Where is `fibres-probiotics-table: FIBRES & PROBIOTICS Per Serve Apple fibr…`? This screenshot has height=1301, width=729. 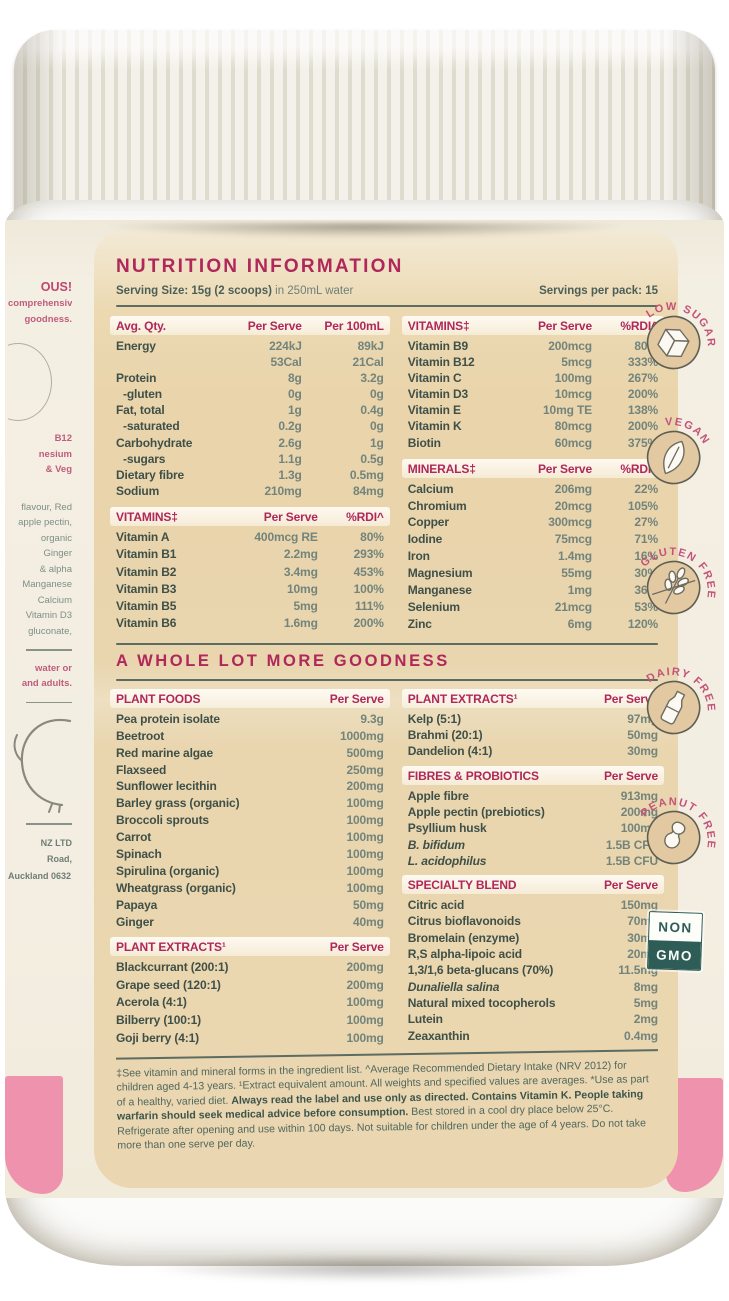 fibres-probiotics-table: FIBRES & PROBIOTICS Per Serve Apple fibr… is located at coordinates (532, 817).